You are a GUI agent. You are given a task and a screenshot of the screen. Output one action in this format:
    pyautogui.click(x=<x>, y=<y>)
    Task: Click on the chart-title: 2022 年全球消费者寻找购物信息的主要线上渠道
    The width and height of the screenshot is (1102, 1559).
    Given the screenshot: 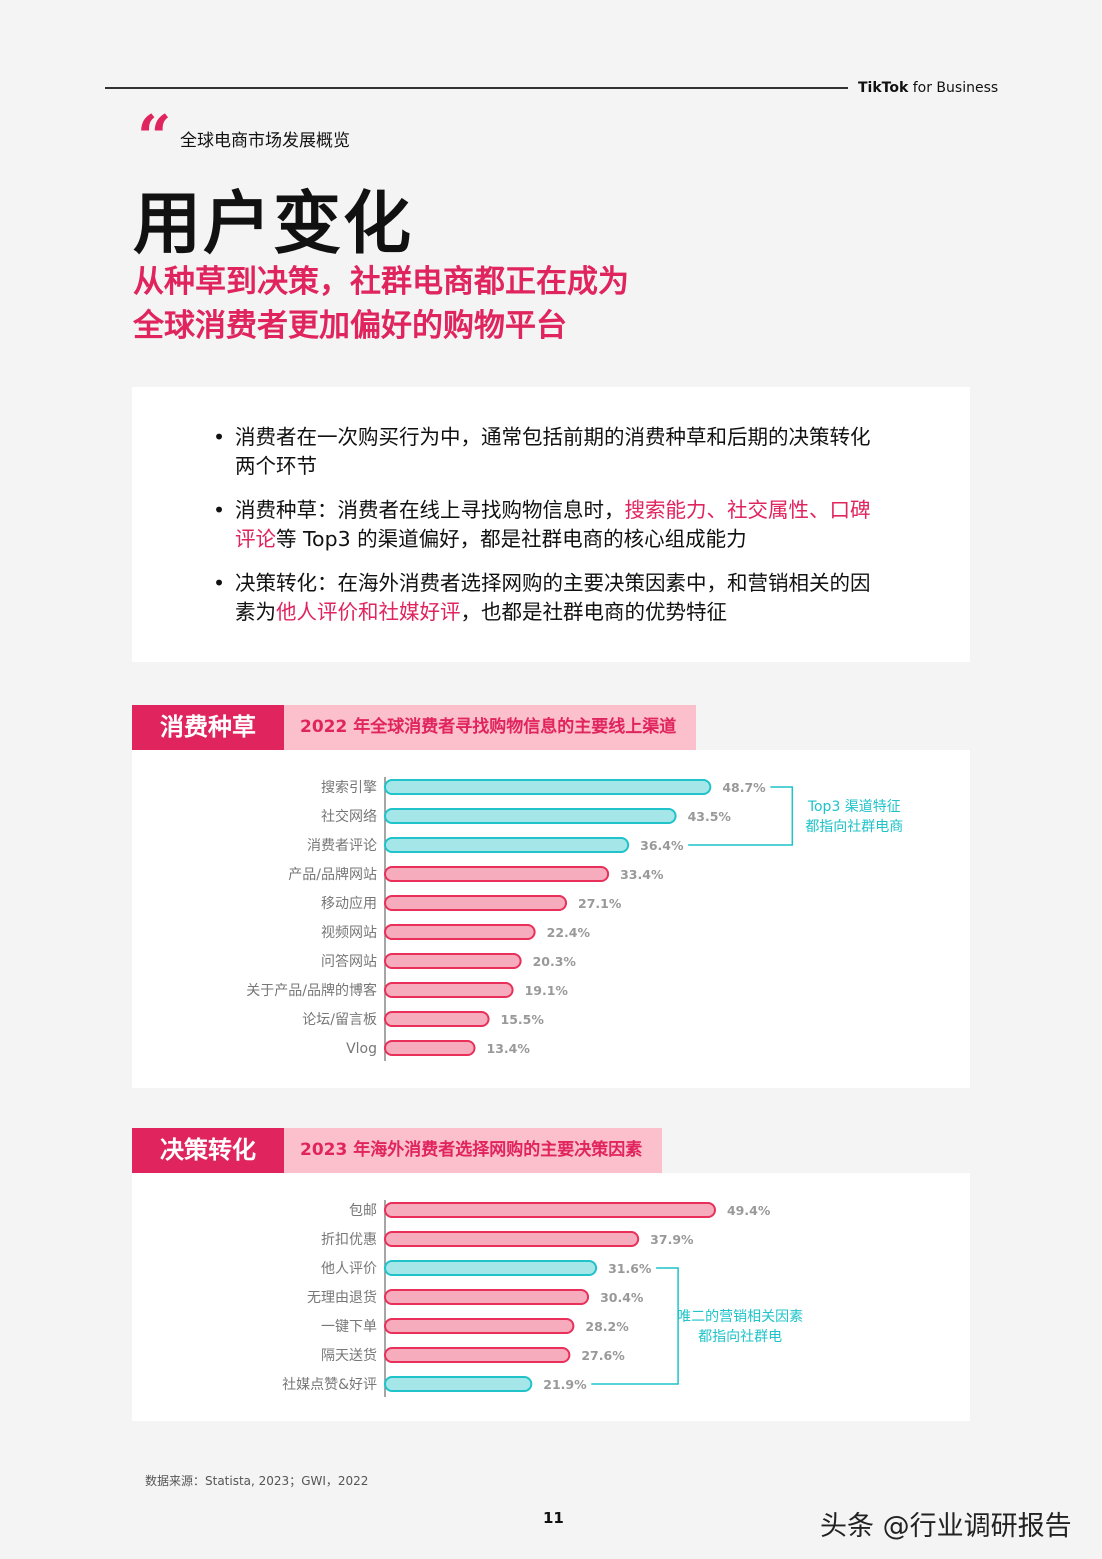 What is the action you would take?
    pyautogui.click(x=490, y=727)
    